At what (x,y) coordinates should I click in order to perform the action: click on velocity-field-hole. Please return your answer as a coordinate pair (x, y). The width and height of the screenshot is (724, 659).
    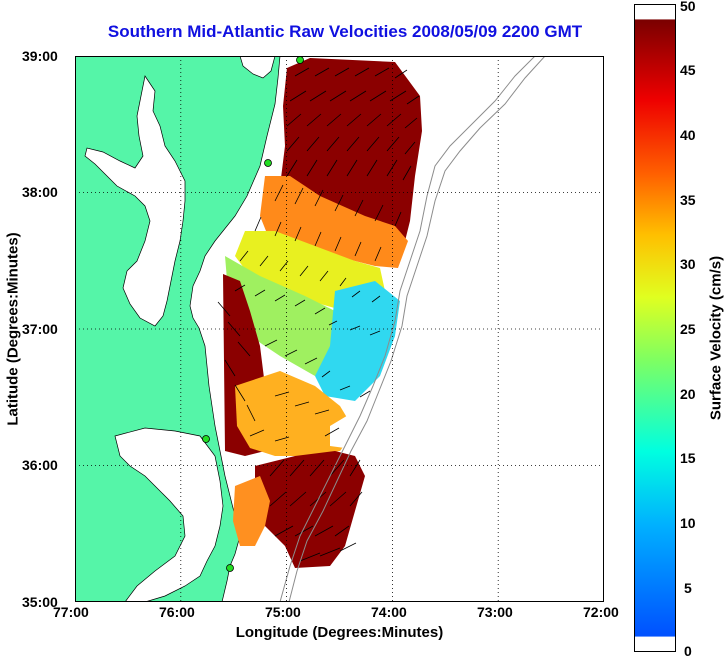
    Looking at the image, I should click on (345, 429).